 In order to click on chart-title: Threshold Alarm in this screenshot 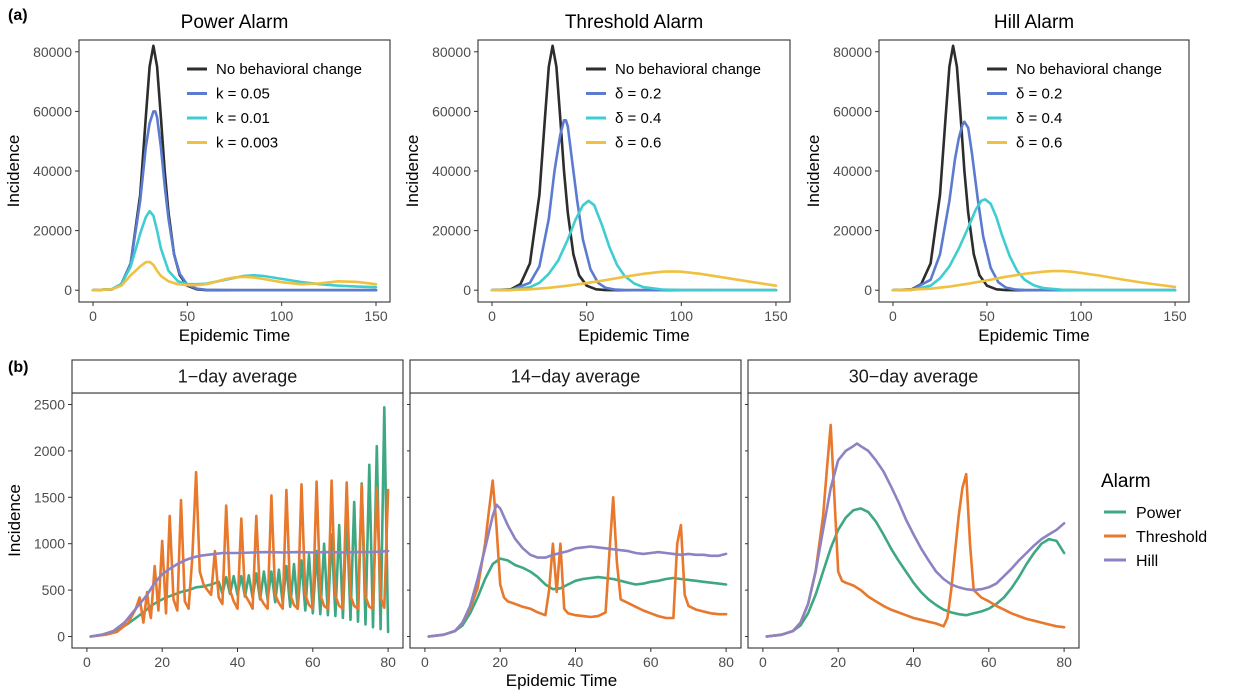, I will do `click(634, 22)`.